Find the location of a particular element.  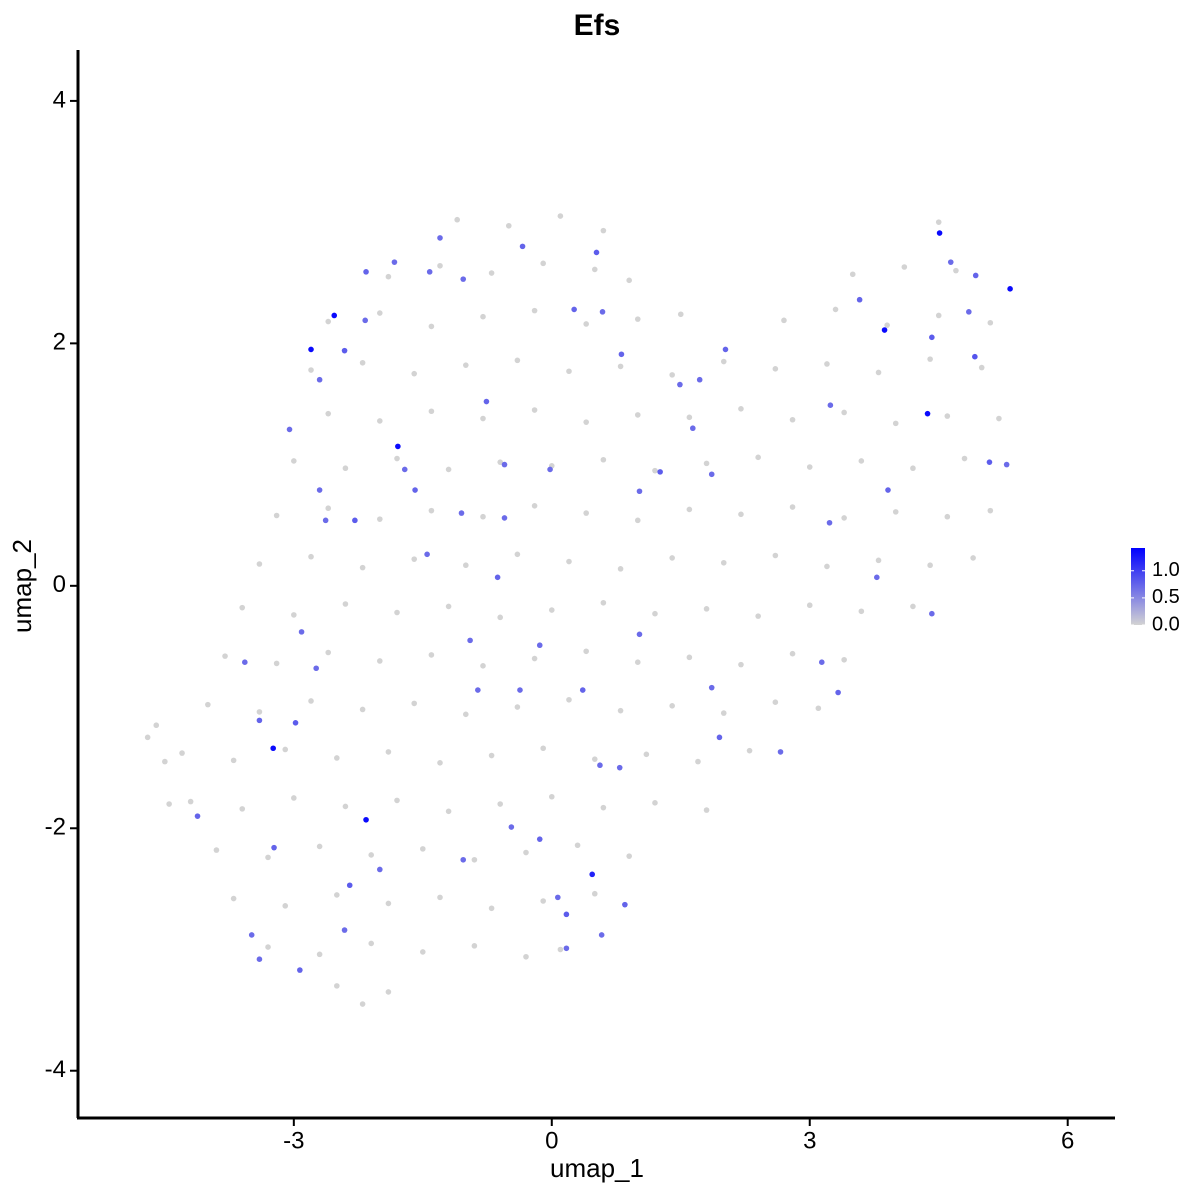

y-tick-label: -4 is located at coordinates (55, 1069).